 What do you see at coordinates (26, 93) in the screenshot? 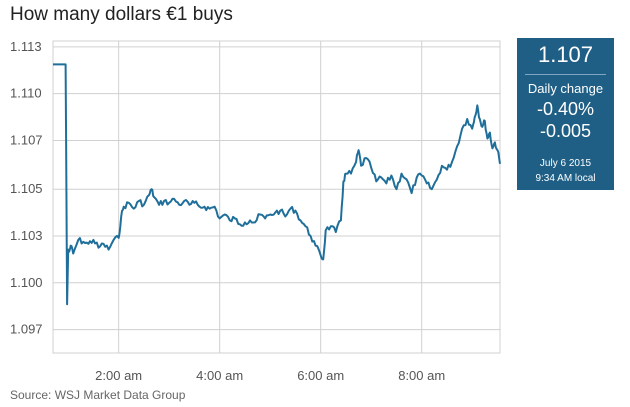
I see `y-tick-label: 1.110` at bounding box center [26, 93].